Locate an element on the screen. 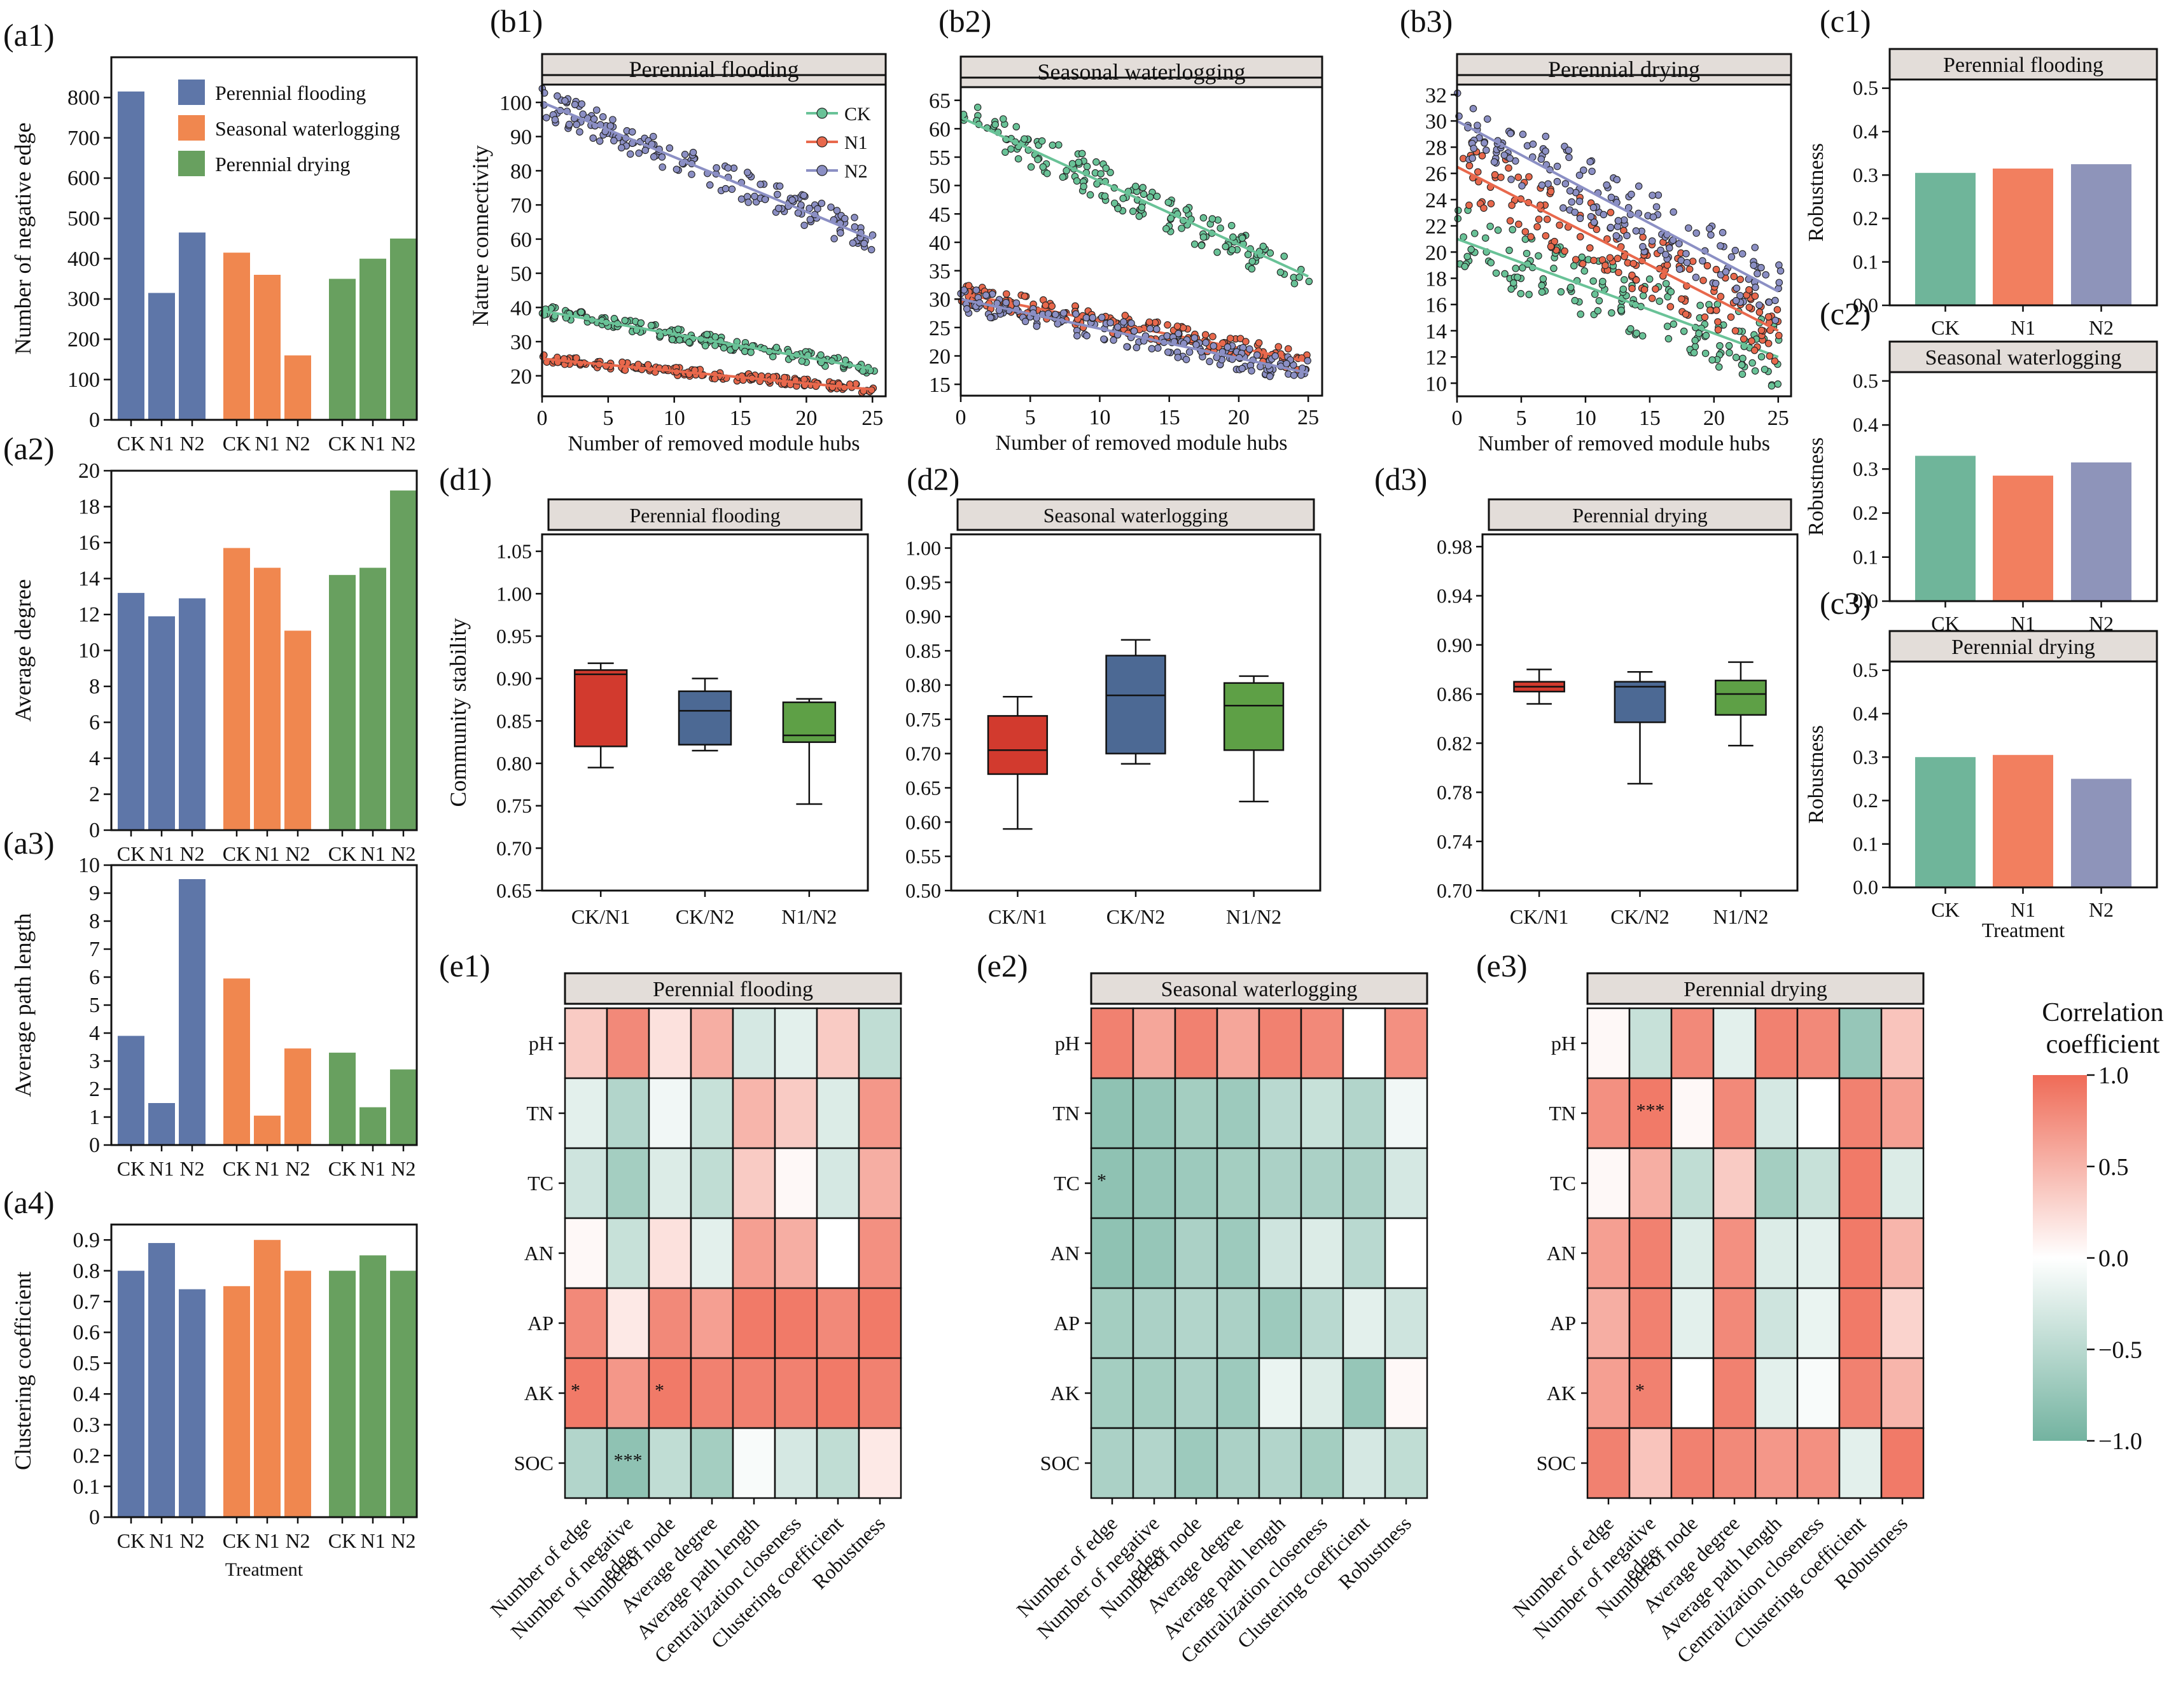  y-tick-label: 10 is located at coordinates (89, 865).